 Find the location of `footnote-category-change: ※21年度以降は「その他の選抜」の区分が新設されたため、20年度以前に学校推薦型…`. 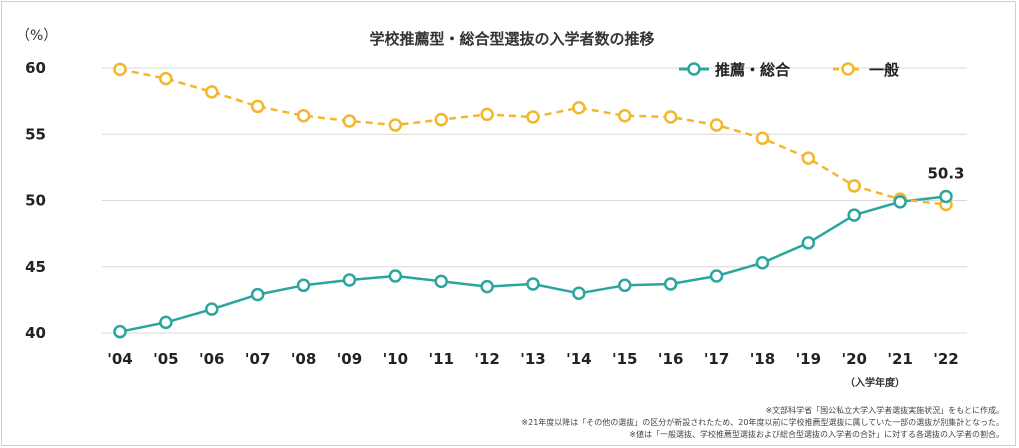

footnote-category-change: ※21年度以降は「その他の選抜」の区分が新設されたため、20年度以前に学校推薦型… is located at coordinates (762, 422).